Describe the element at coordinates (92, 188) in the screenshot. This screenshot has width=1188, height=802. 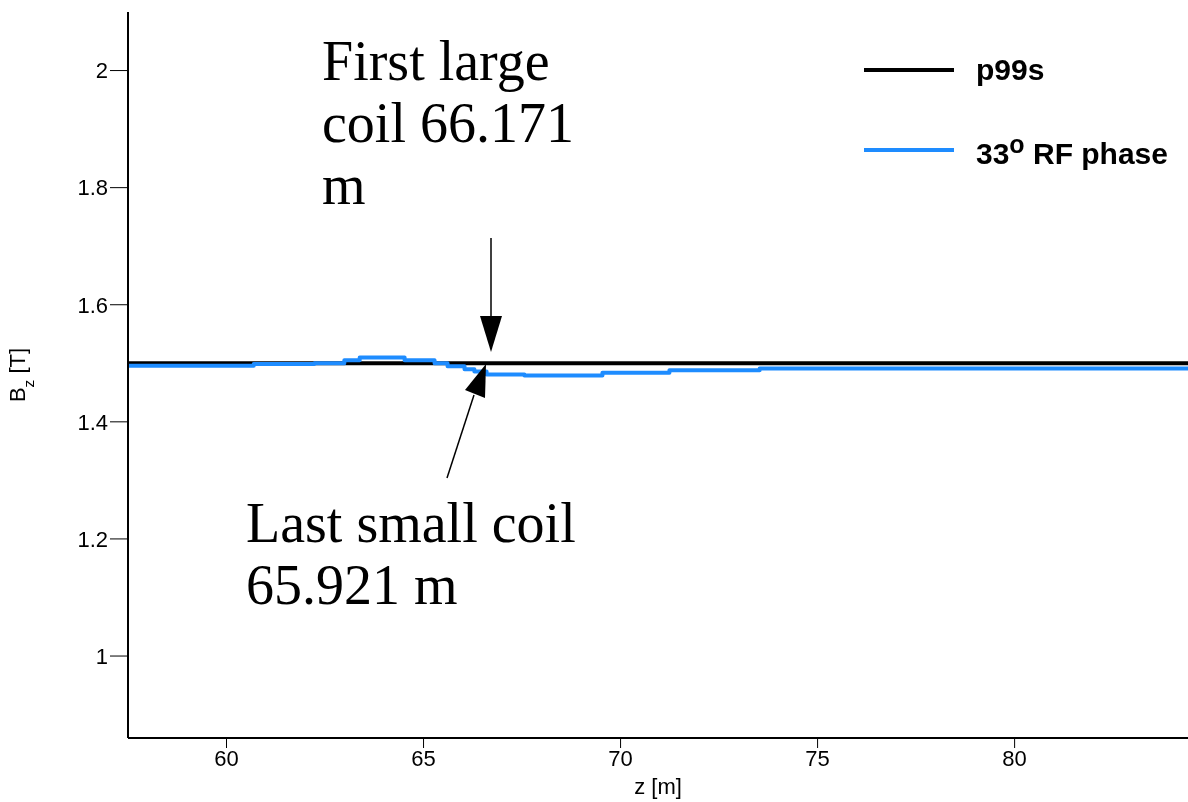
I see `y-tick-label: 1.8` at that location.